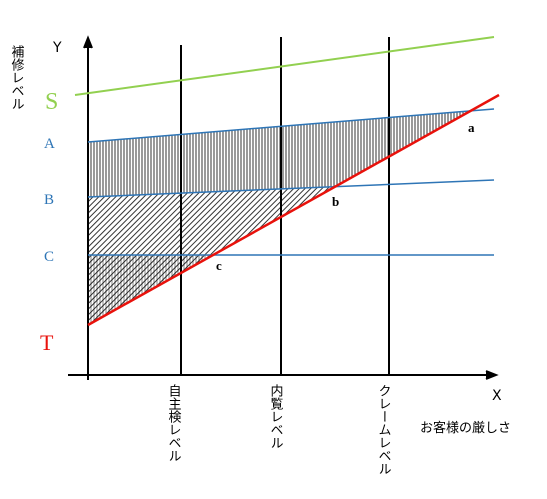 The width and height of the screenshot is (547, 499). I want to click on y-axis-label: Y, so click(57, 48).